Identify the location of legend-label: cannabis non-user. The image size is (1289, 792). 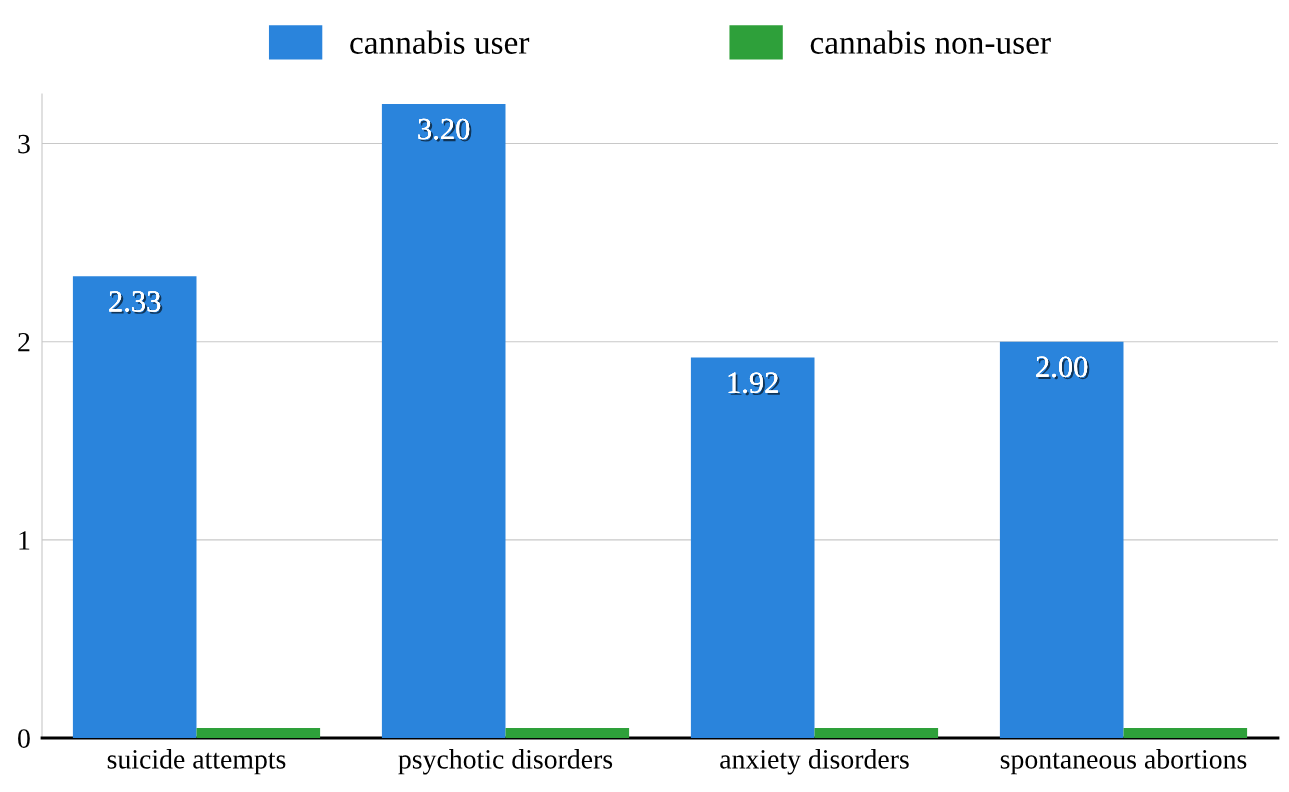
(930, 42).